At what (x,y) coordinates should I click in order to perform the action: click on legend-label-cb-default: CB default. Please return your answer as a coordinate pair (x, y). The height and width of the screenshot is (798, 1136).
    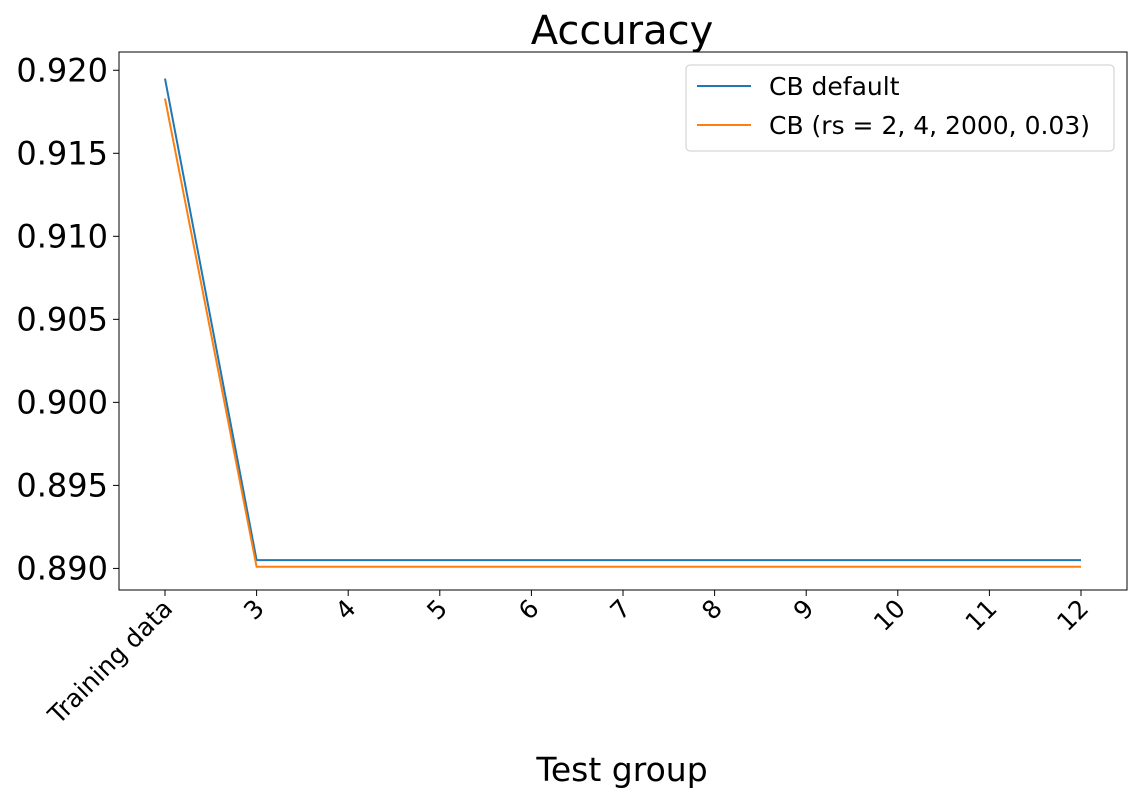
    Looking at the image, I should click on (834, 86).